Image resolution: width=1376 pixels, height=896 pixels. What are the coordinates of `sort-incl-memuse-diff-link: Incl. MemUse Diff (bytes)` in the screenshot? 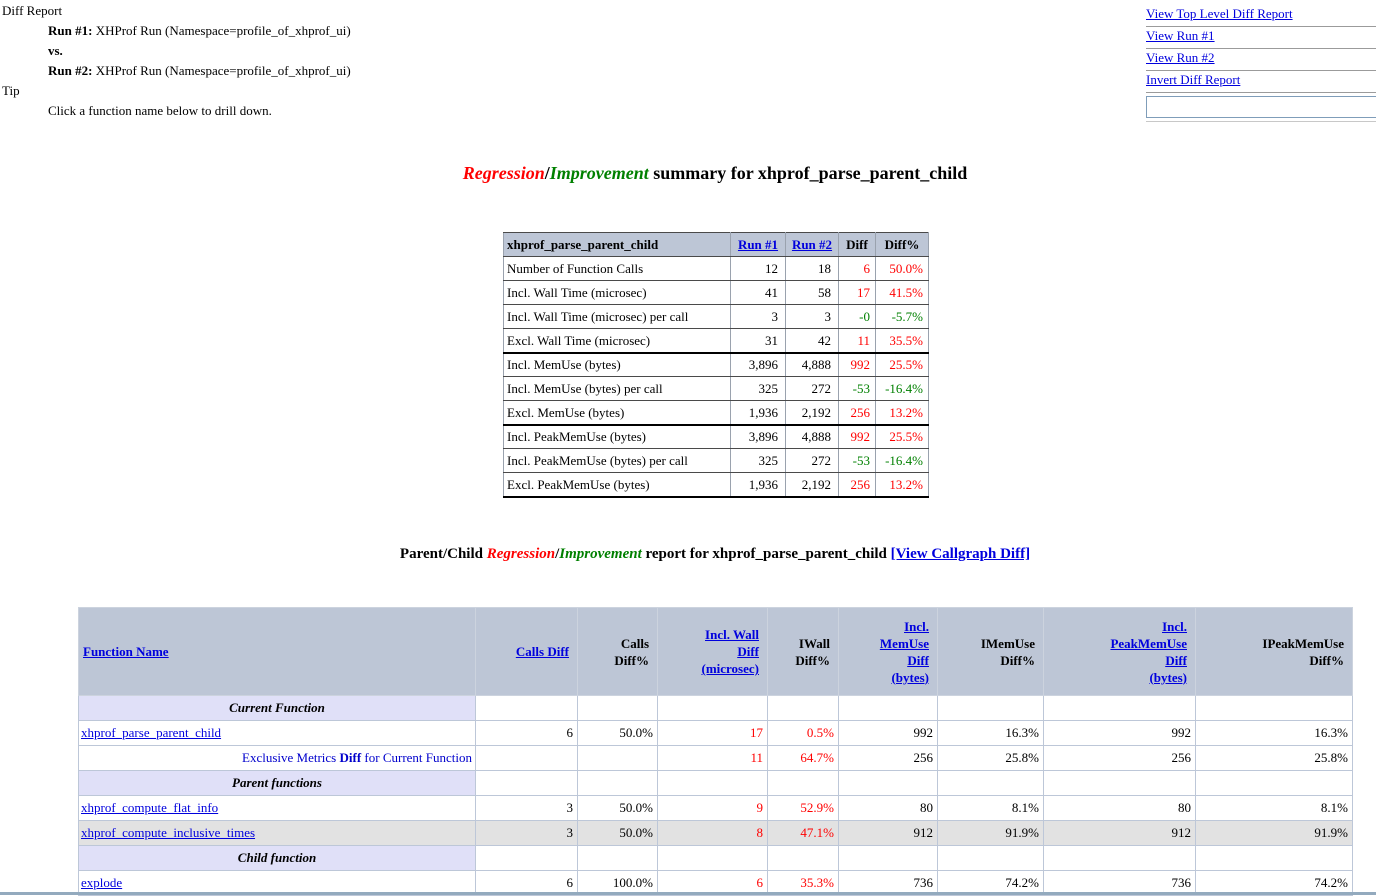 It's located at (904, 651).